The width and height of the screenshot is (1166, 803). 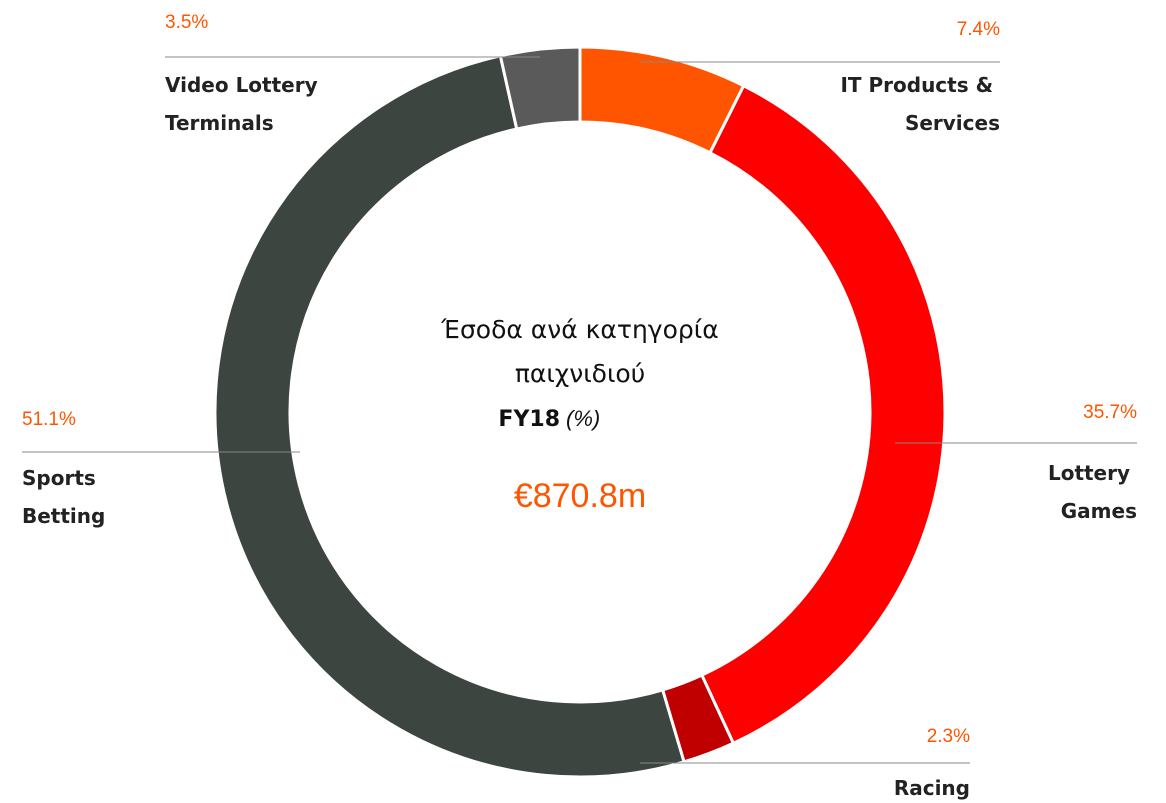 What do you see at coordinates (580, 496) in the screenshot?
I see `center-total: €870.8m` at bounding box center [580, 496].